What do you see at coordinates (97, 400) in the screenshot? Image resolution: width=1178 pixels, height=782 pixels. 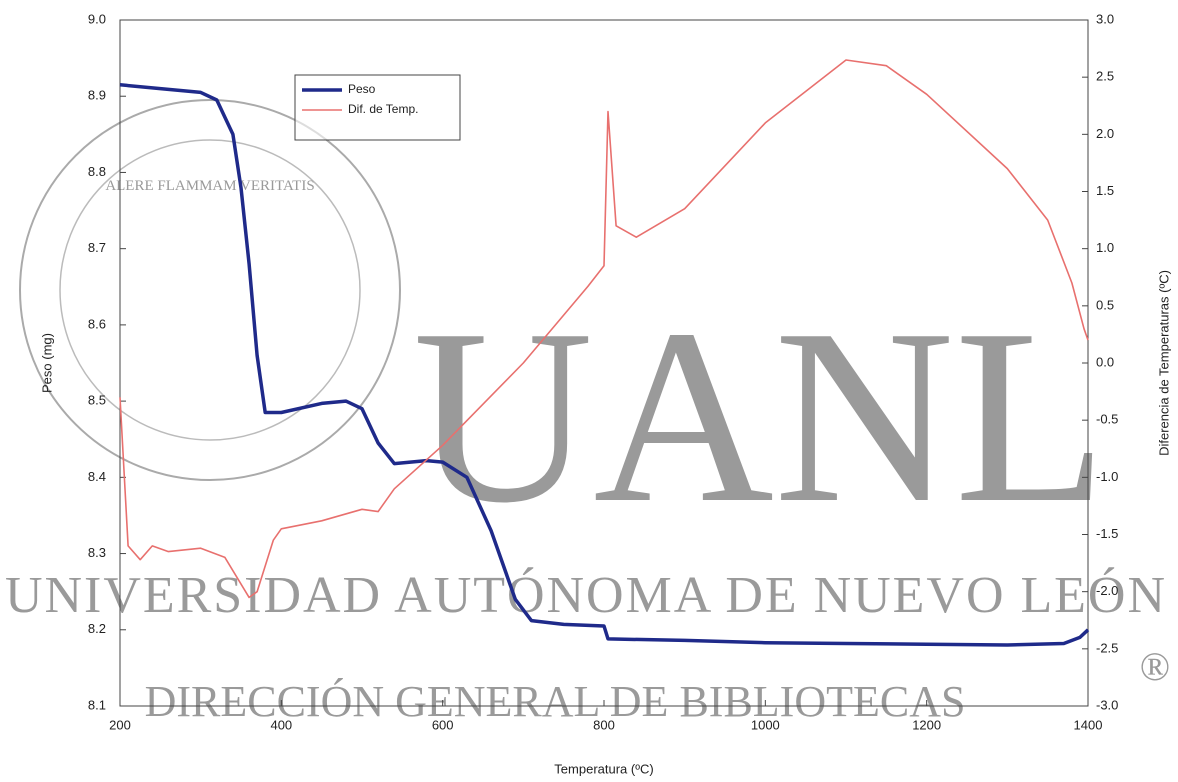 I see `y-tick-label: 8.5` at bounding box center [97, 400].